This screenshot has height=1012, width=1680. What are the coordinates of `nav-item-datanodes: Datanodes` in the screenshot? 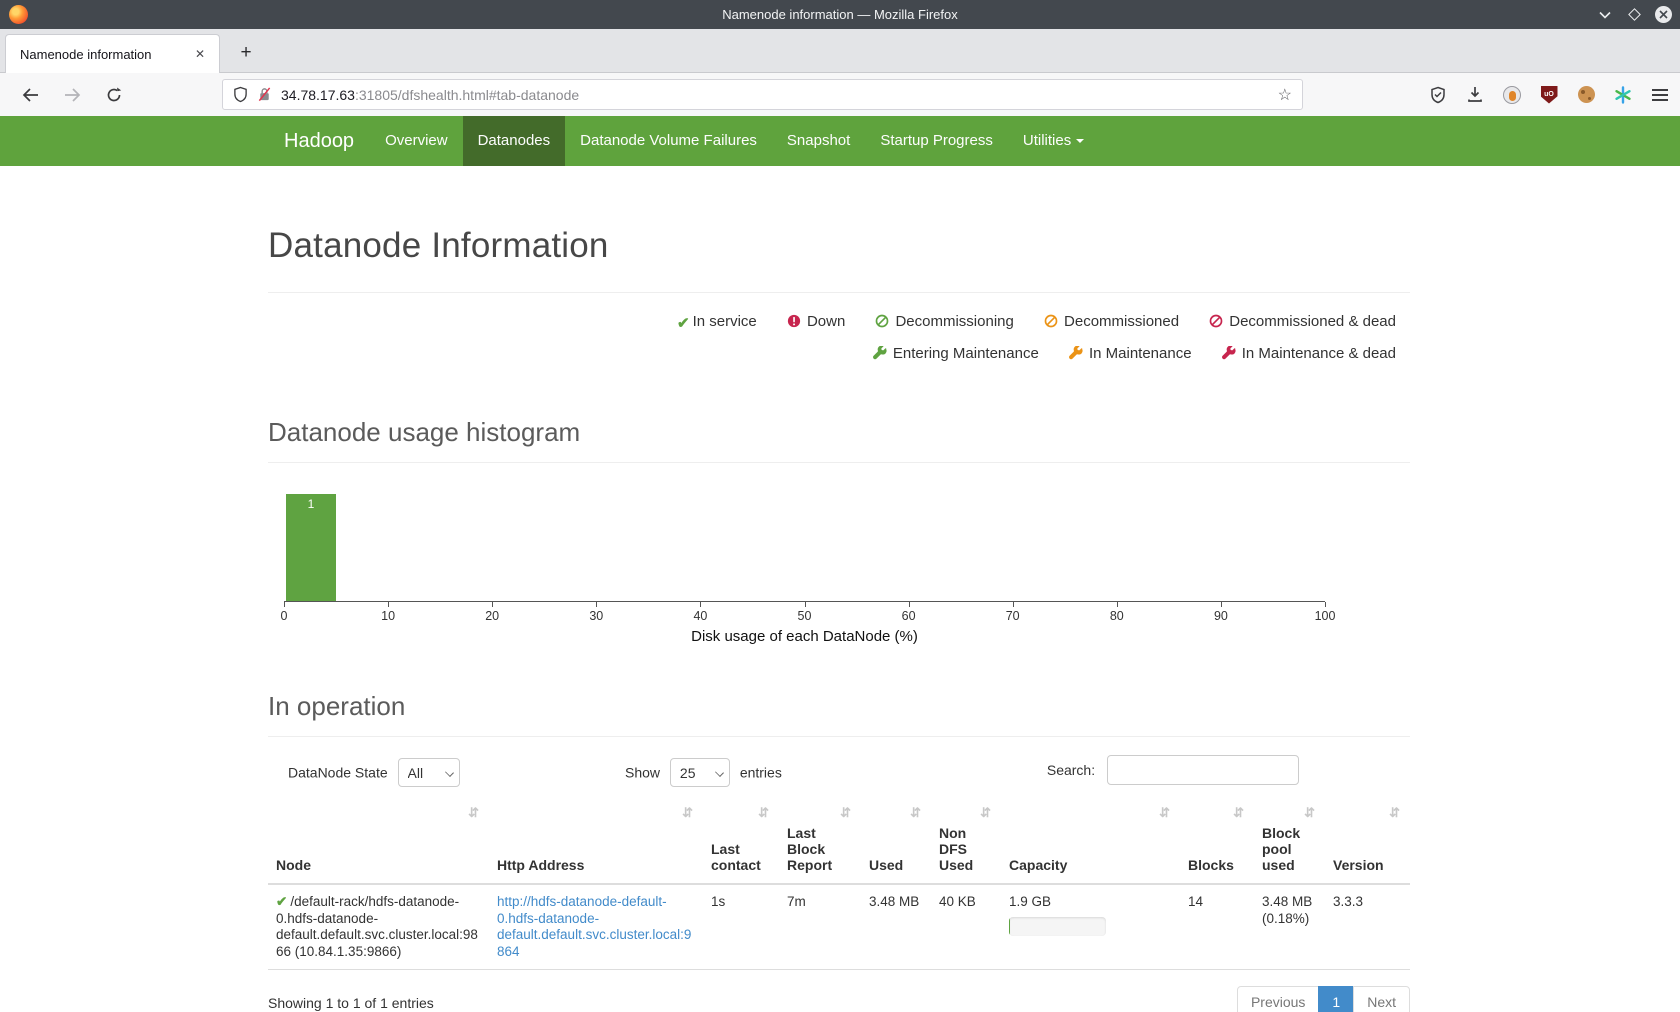 It's located at (514, 141).